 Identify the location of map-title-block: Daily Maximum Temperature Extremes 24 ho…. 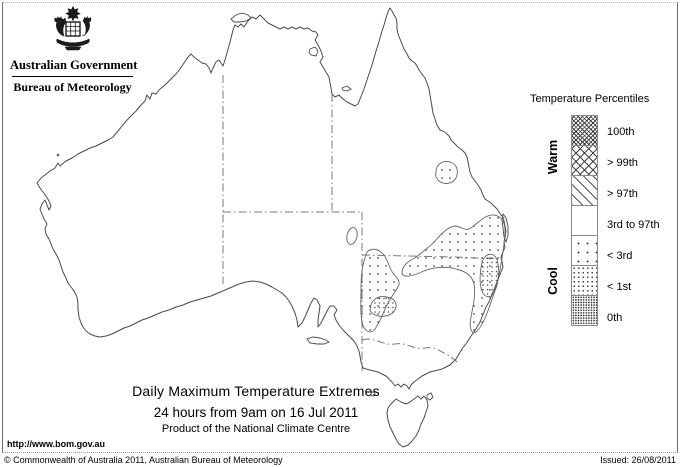
(256, 409).